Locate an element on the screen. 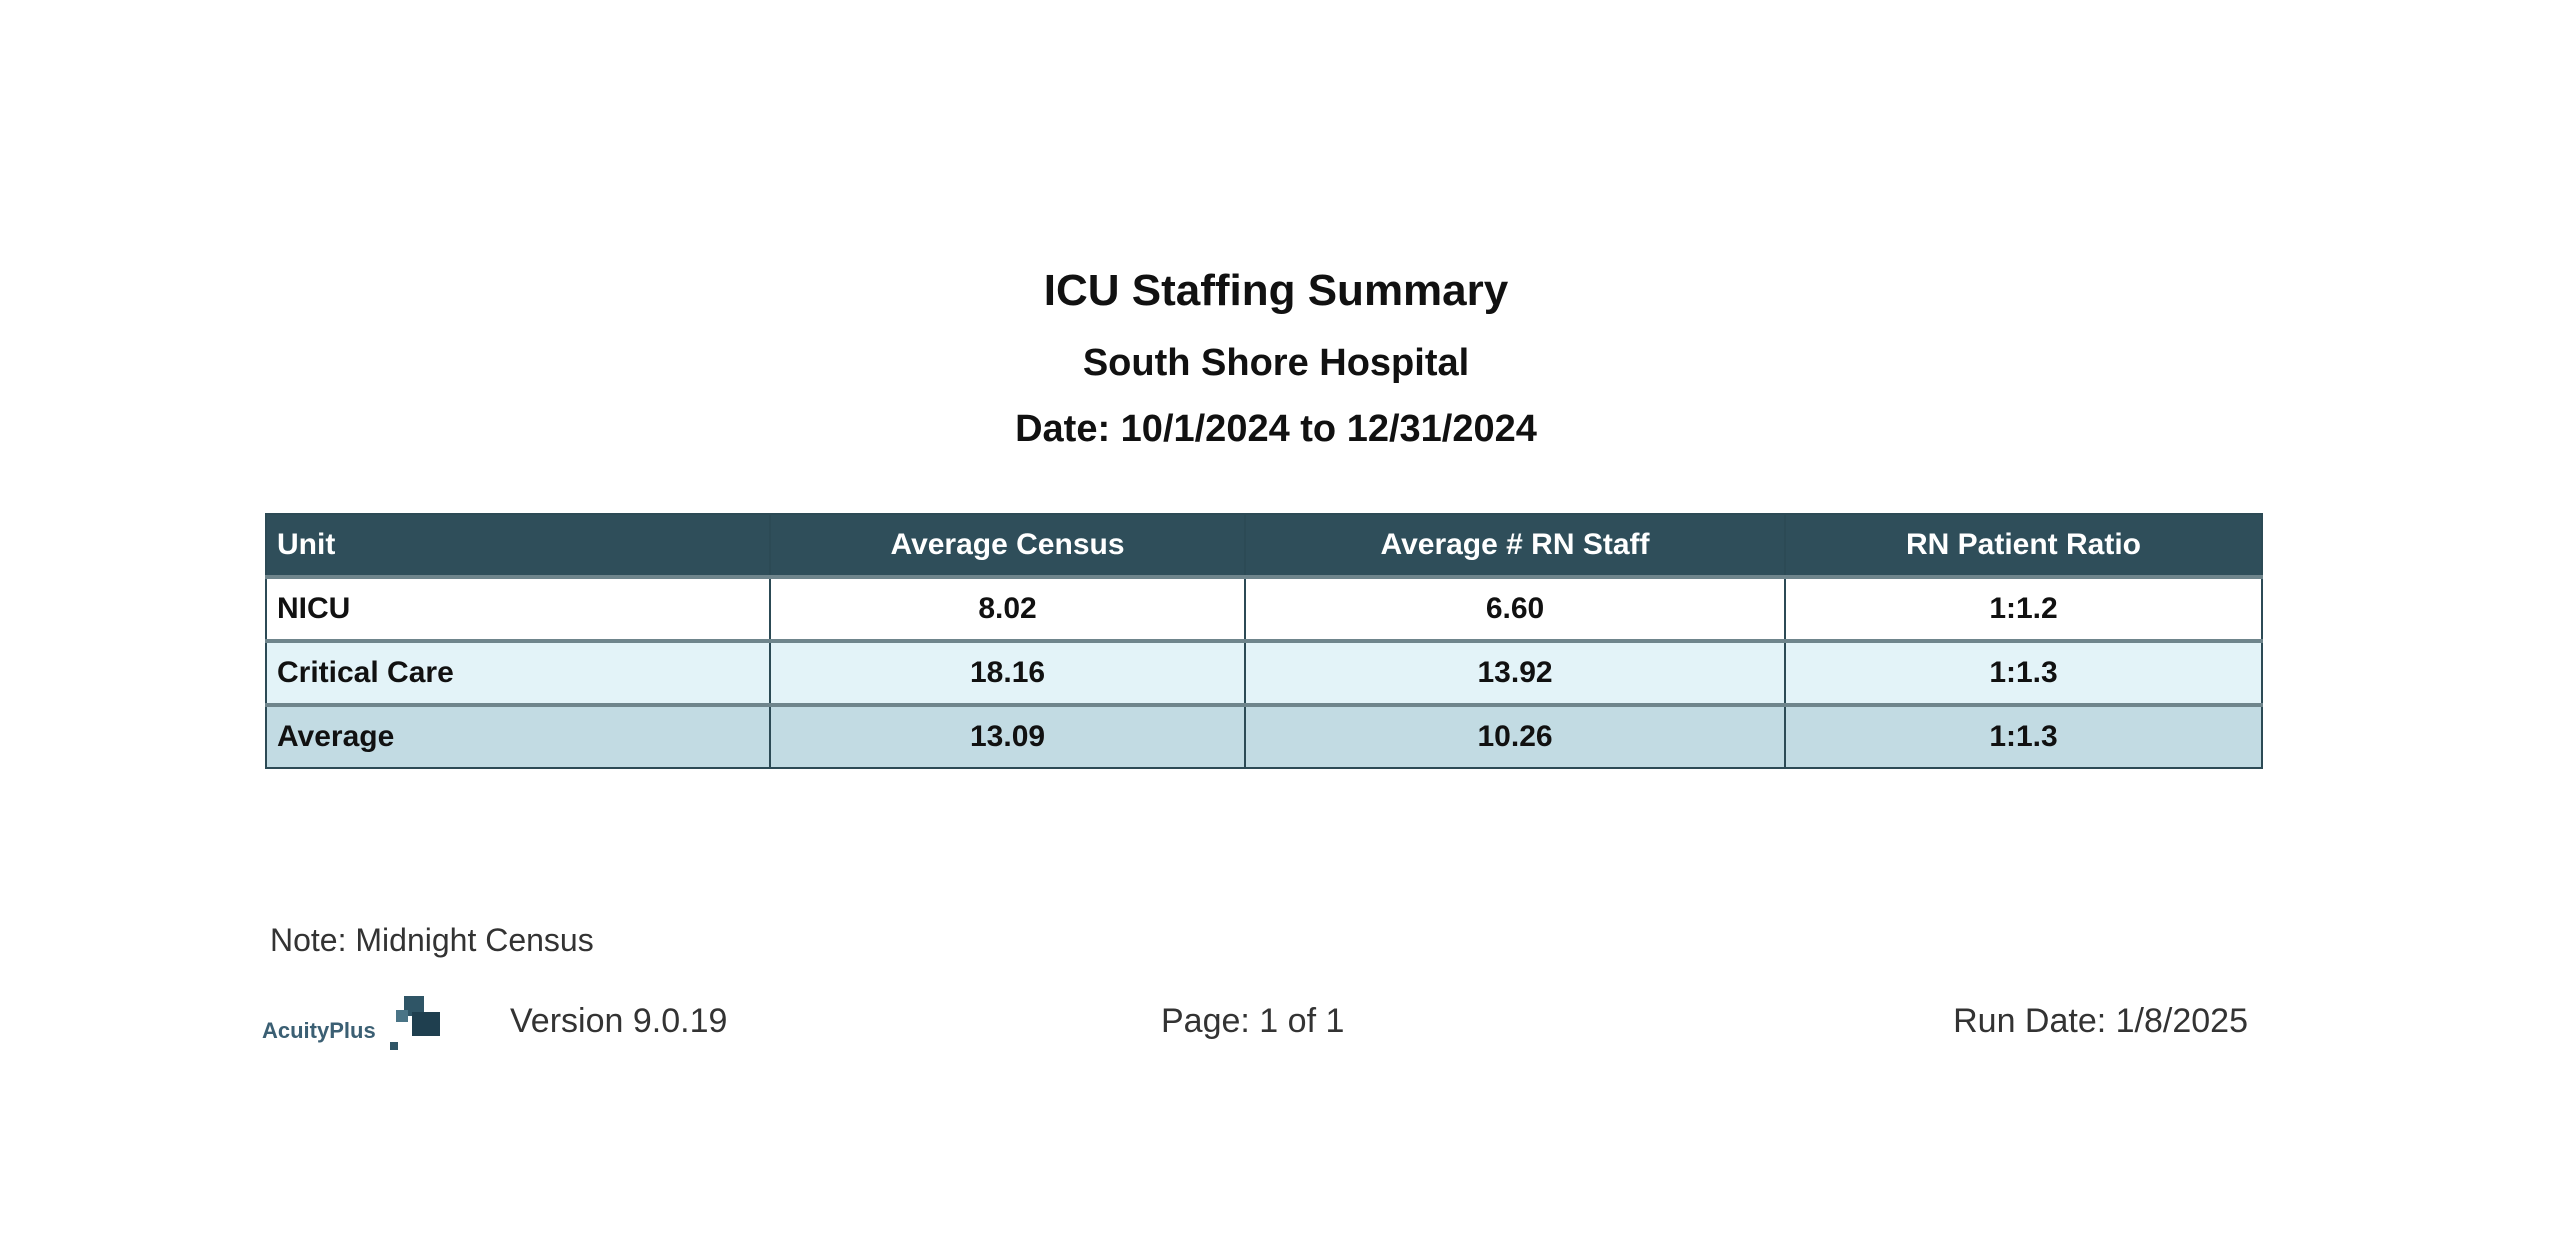  table-cell: Average is located at coordinates (518, 736).